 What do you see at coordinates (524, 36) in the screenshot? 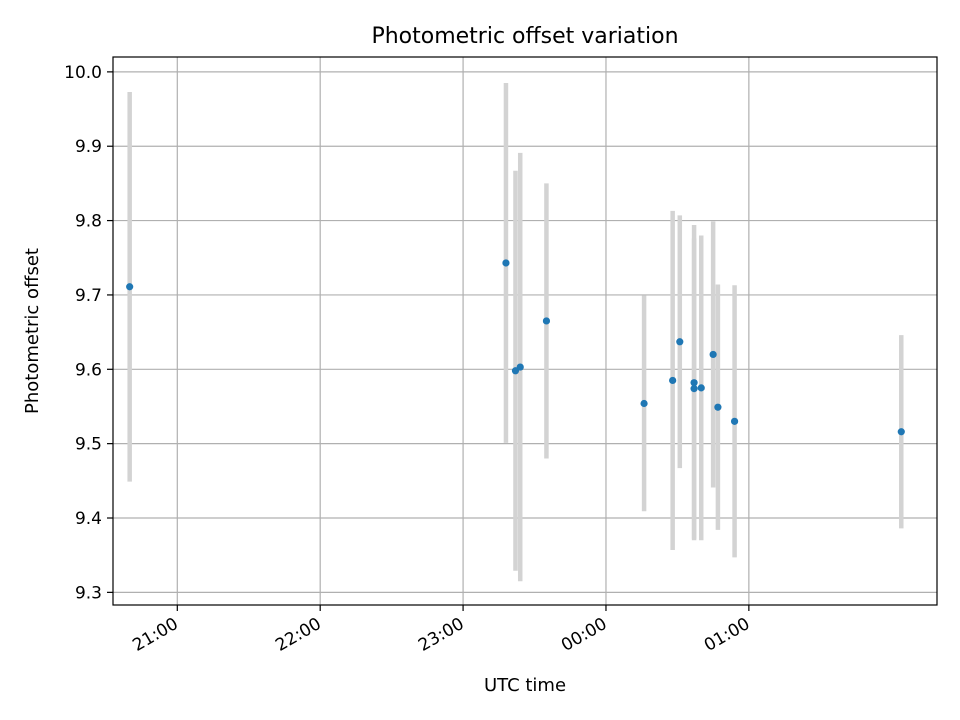
I see `chart-title: Photometric offset variation` at bounding box center [524, 36].